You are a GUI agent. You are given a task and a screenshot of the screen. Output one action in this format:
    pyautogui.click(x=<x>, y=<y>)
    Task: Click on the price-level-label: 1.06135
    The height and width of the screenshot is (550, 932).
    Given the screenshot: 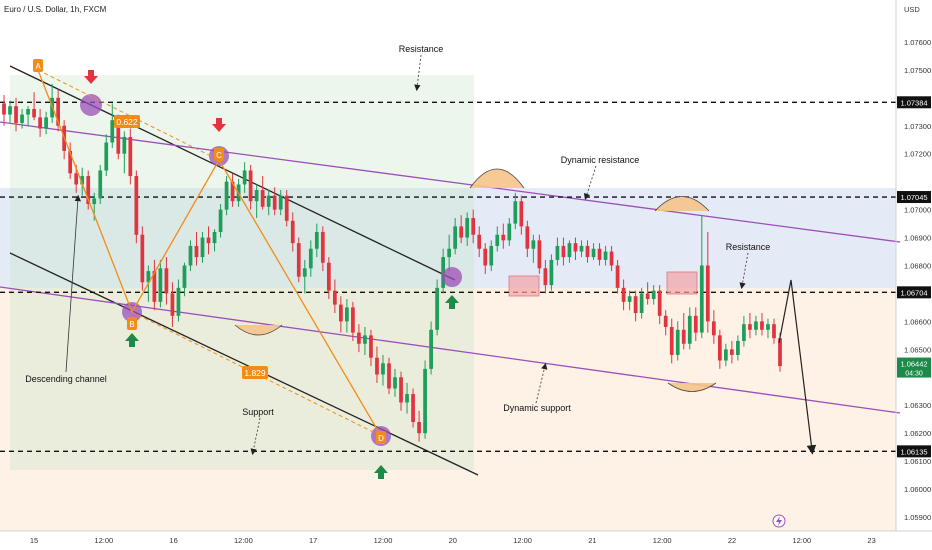 What is the action you would take?
    pyautogui.click(x=913, y=451)
    